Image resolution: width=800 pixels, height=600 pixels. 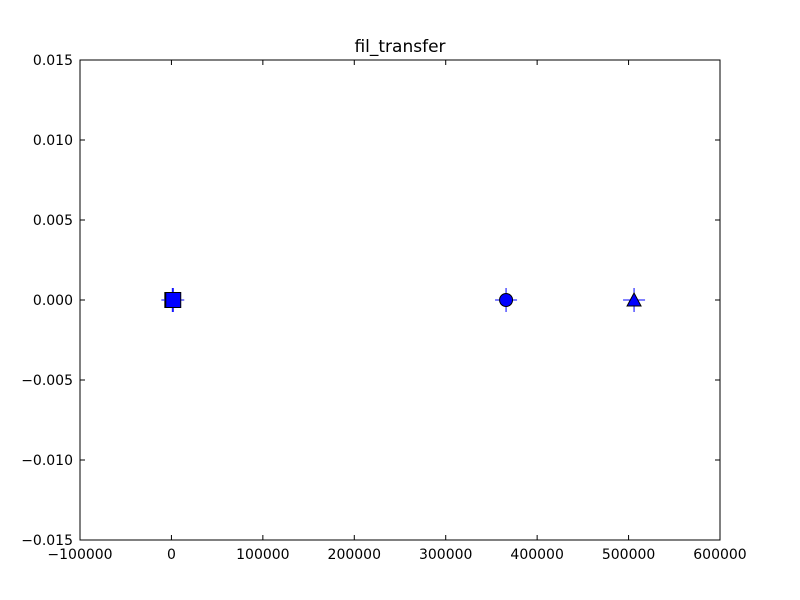 I want to click on square-marker, so click(x=173, y=300).